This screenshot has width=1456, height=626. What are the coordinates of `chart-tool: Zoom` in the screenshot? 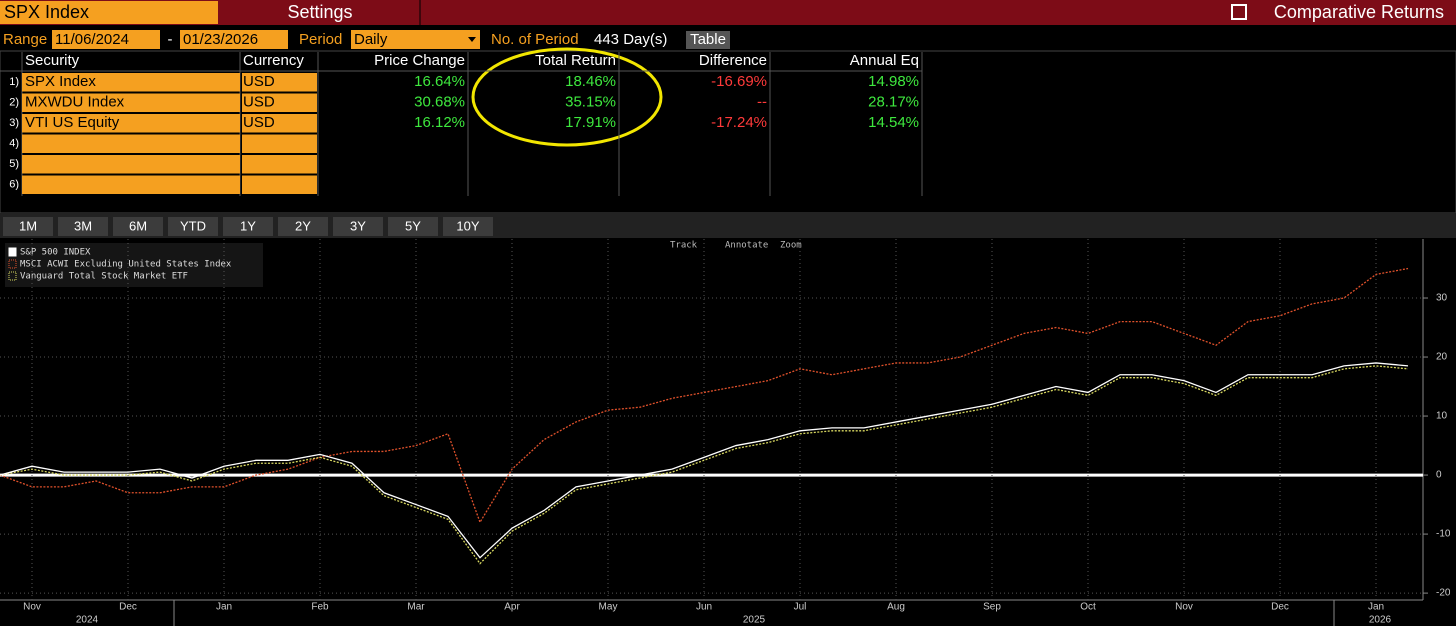 It's located at (791, 246).